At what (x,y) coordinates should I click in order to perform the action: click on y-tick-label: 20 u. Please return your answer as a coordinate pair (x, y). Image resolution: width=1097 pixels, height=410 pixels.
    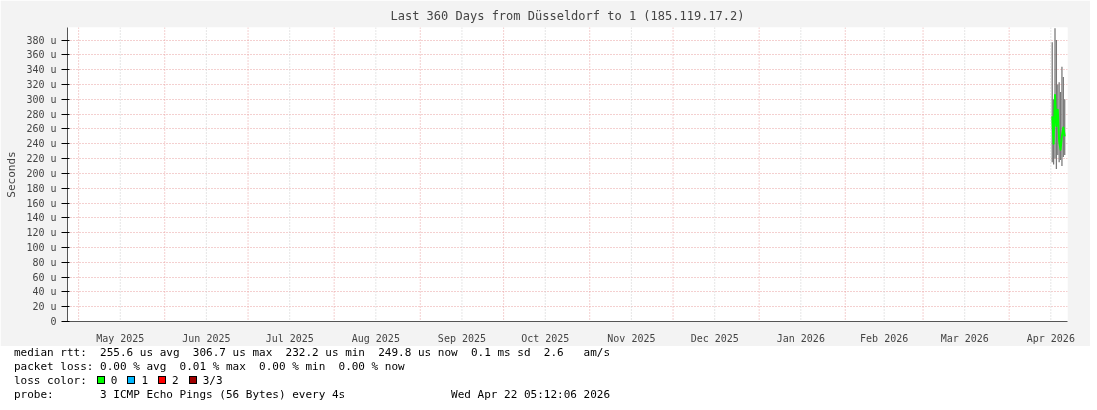
    Looking at the image, I should click on (44, 307).